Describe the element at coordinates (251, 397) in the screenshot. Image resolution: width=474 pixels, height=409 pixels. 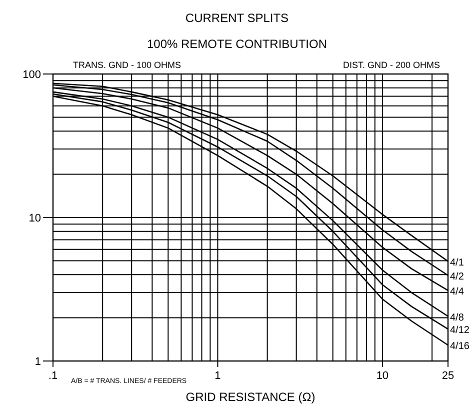
I see `x-axis-title: GRID RESISTANCE (Ω)` at that location.